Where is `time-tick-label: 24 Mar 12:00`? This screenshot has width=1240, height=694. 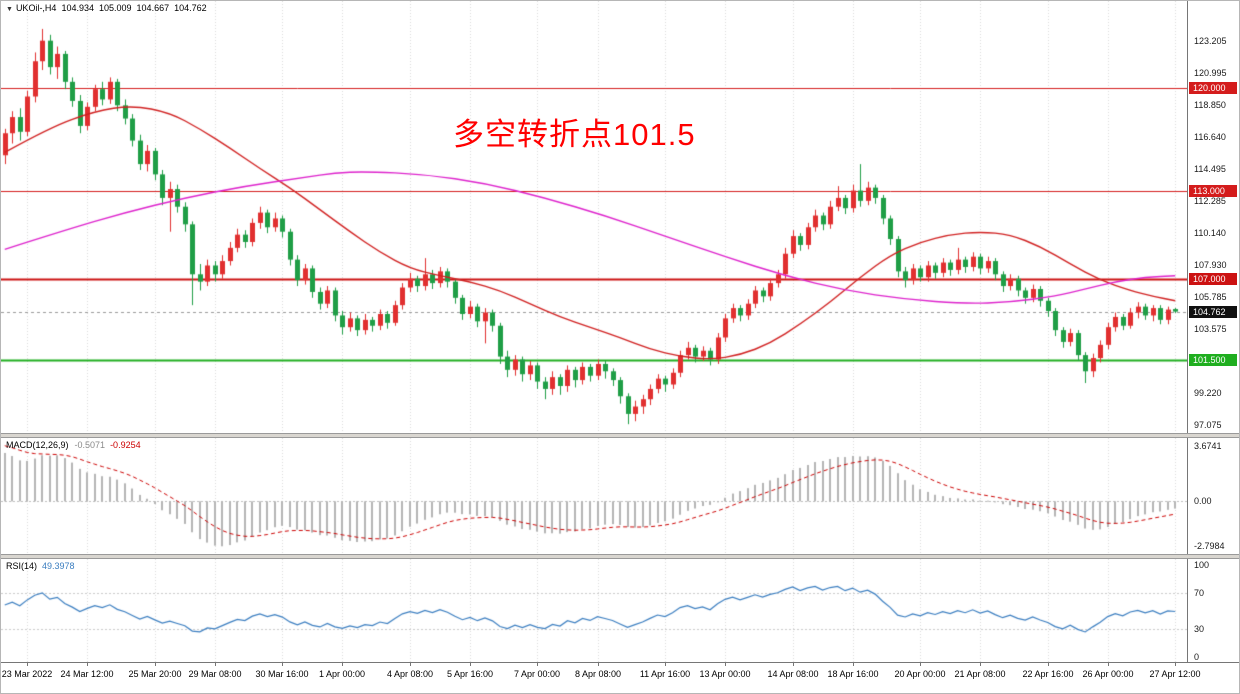
time-tick-label: 24 Mar 12:00 is located at coordinates (87, 674).